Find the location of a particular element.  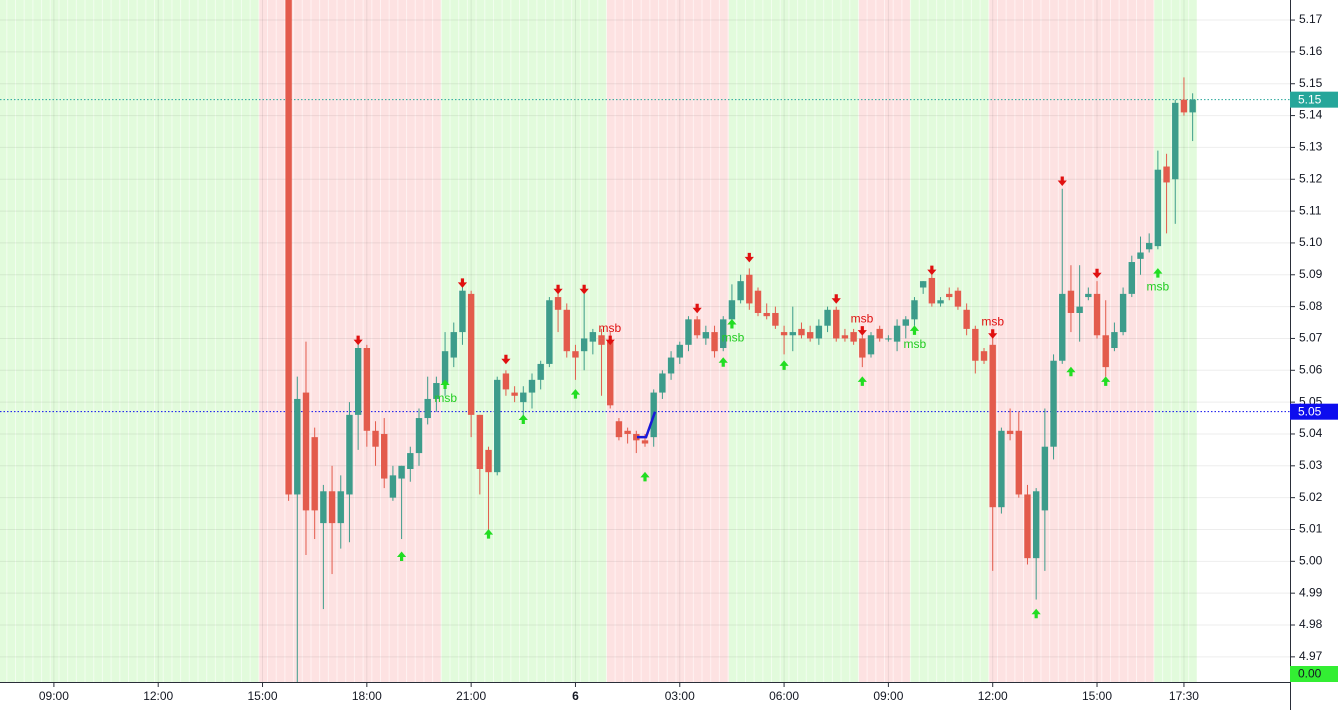

y-tick-label: 5.00 is located at coordinates (1311, 561).